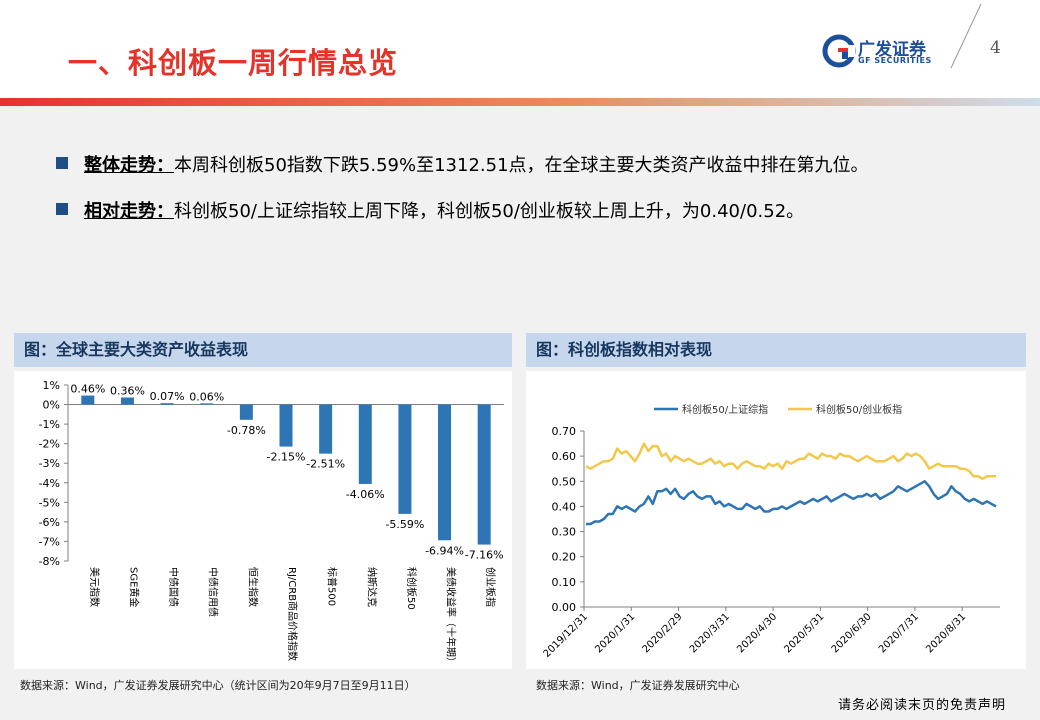 The image size is (1040, 720). What do you see at coordinates (133, 587) in the screenshot?
I see `x-tick-label: SGE黄金` at bounding box center [133, 587].